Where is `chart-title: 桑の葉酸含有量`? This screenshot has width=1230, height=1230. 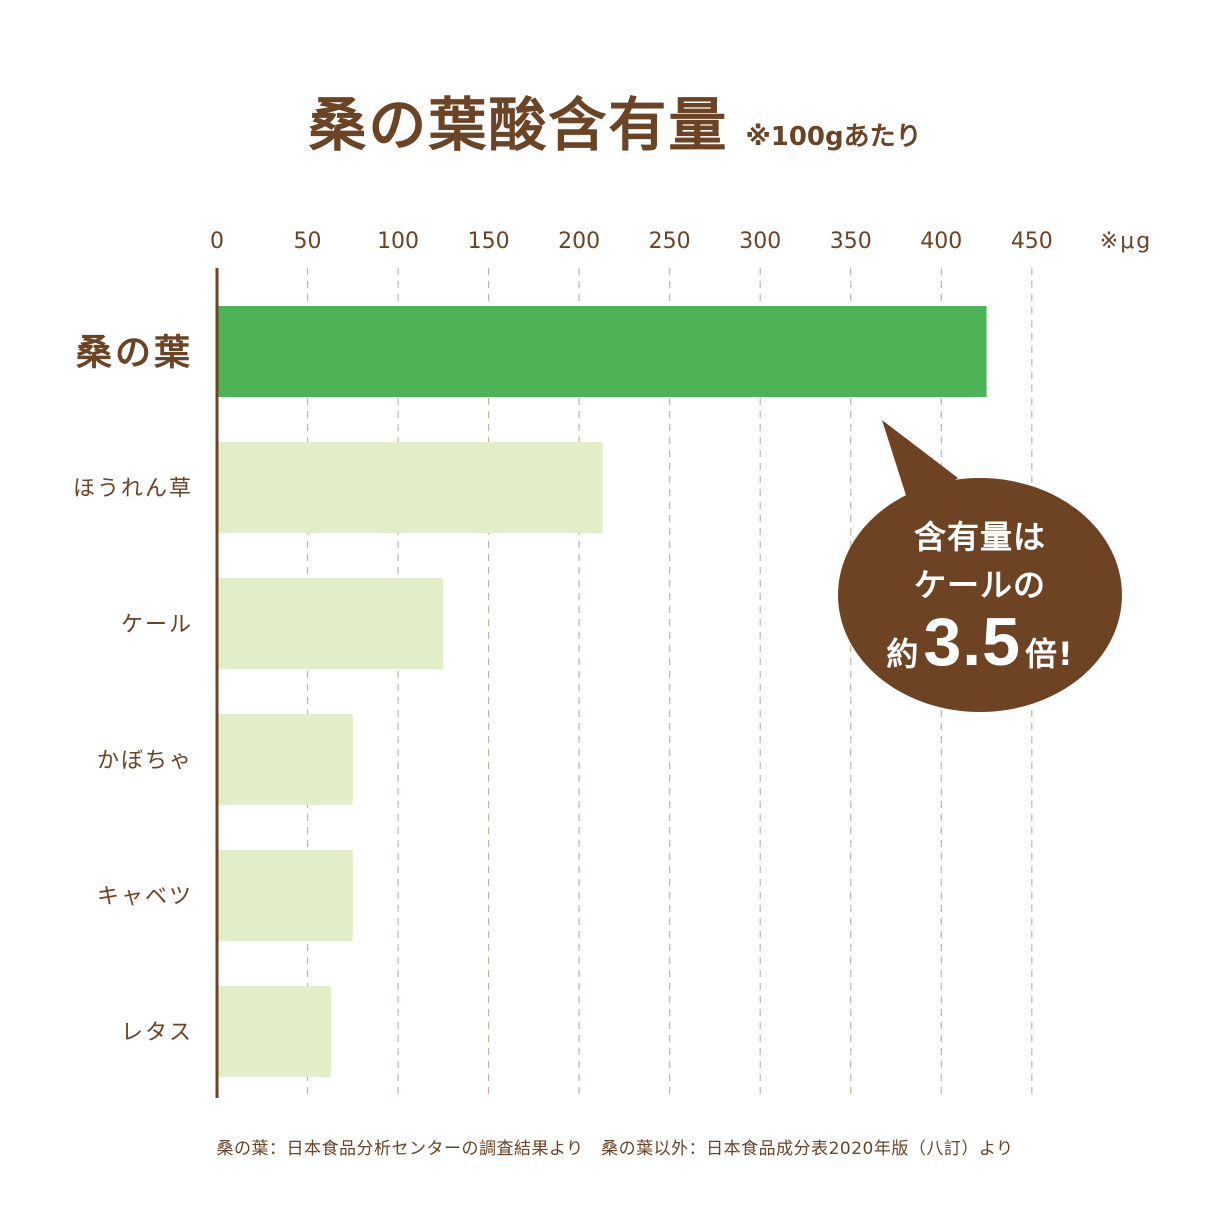
chart-title: 桑の葉酸含有量 is located at coordinates (518, 125).